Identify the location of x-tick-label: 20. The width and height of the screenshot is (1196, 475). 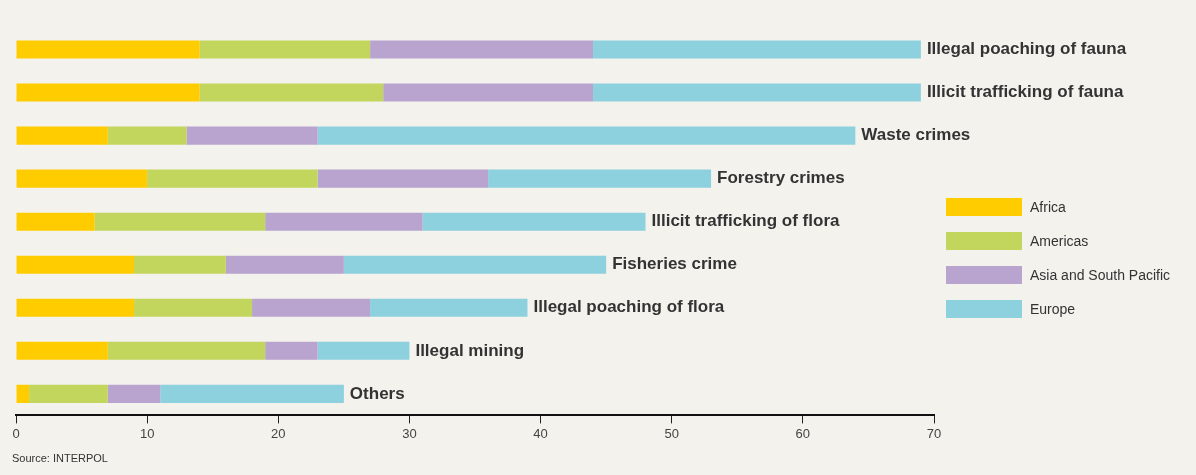
(278, 433).